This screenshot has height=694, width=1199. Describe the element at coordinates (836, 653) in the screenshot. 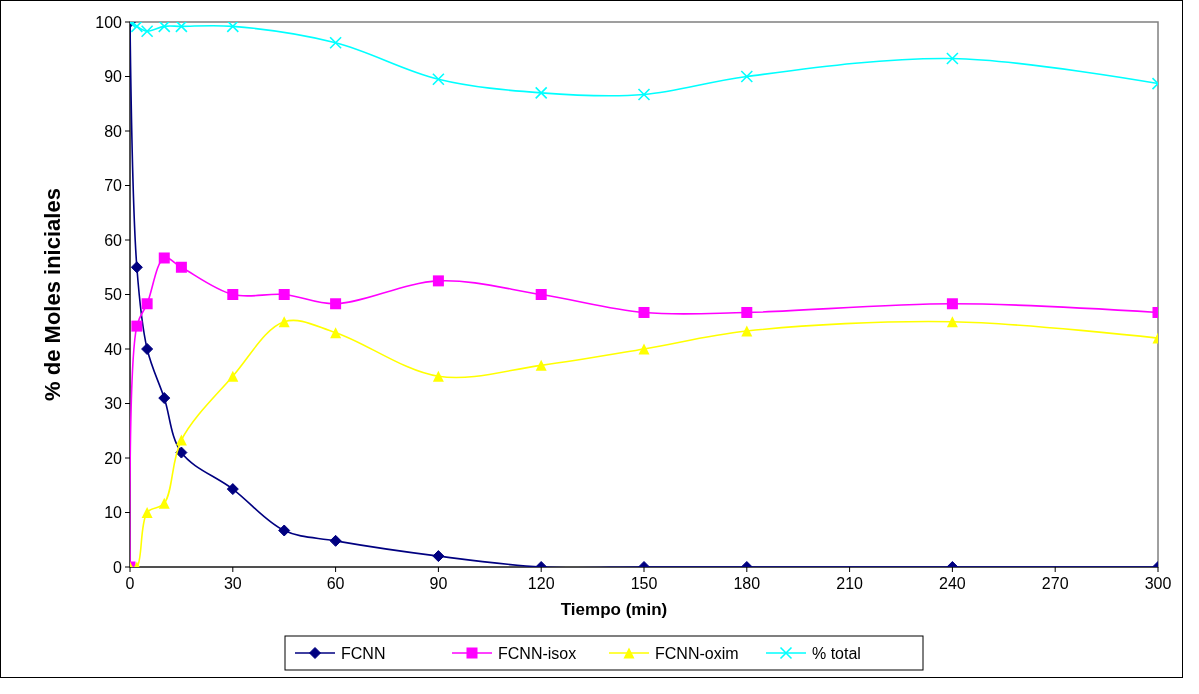

I see `legend-label: % total` at that location.